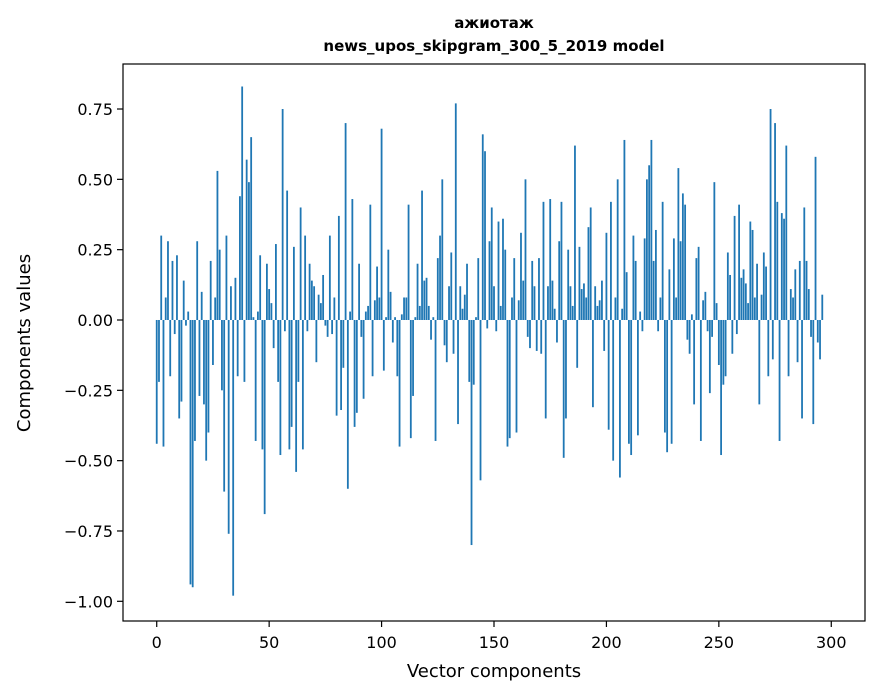 Image resolution: width=880 pixels, height=696 pixels. Describe the element at coordinates (95, 179) in the screenshot. I see `y-tick-label-6: 0.50` at that location.